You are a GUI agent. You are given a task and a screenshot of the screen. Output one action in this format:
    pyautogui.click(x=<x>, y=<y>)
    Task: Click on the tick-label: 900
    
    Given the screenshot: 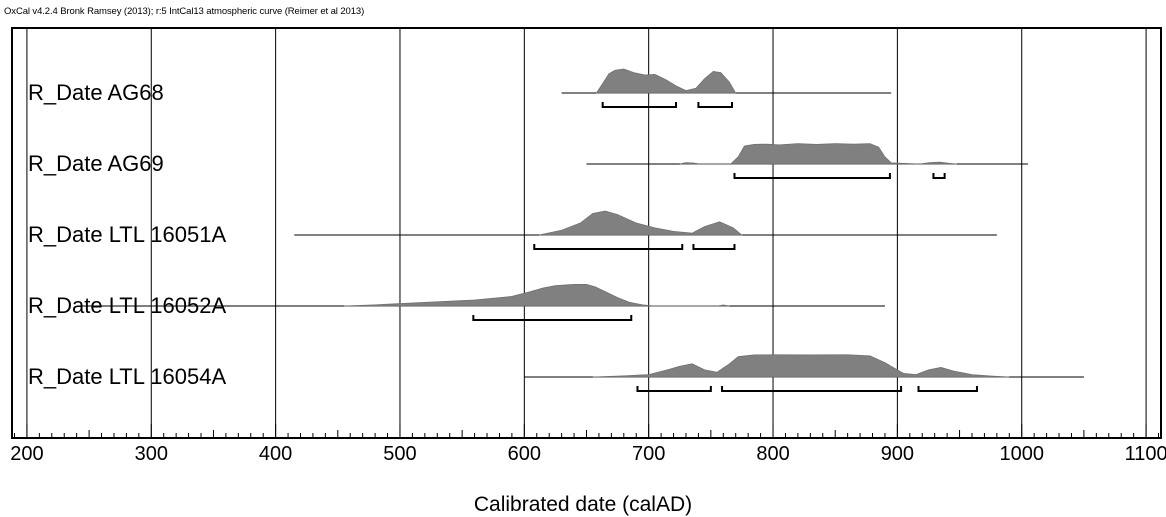 What is the action you would take?
    pyautogui.click(x=897, y=454)
    